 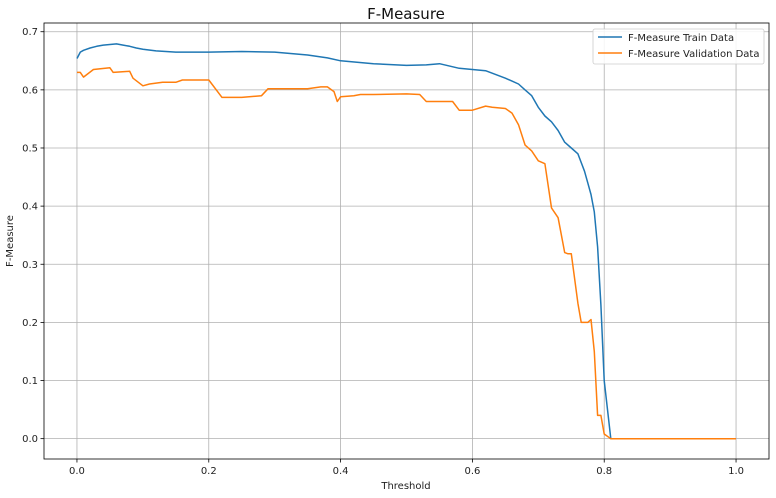 What do you see at coordinates (30, 207) in the screenshot?
I see `y-tick-label: 0.4` at bounding box center [30, 207].